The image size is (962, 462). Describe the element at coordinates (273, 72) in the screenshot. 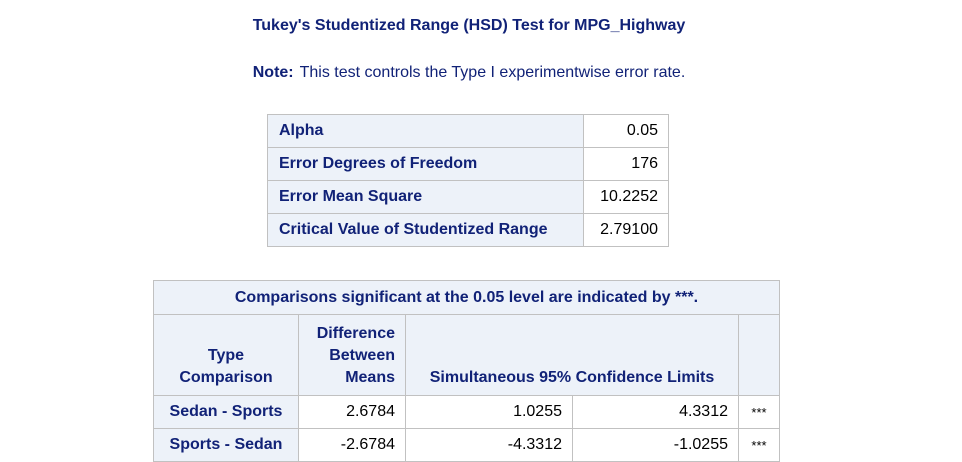

I see `note-label: Note:` at that location.